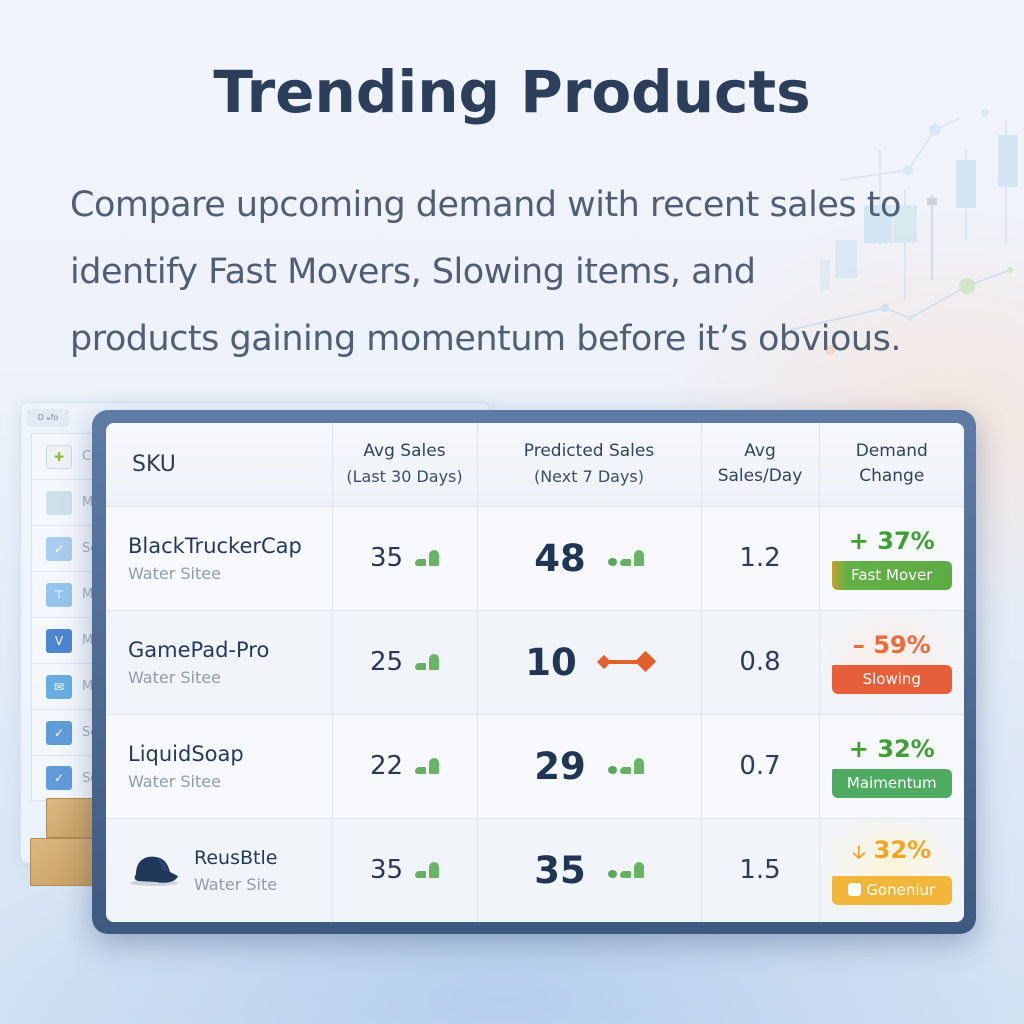 Image resolution: width=1024 pixels, height=1024 pixels. What do you see at coordinates (404, 477) in the screenshot?
I see `column-header-sublabel: (Last 30 Days)` at bounding box center [404, 477].